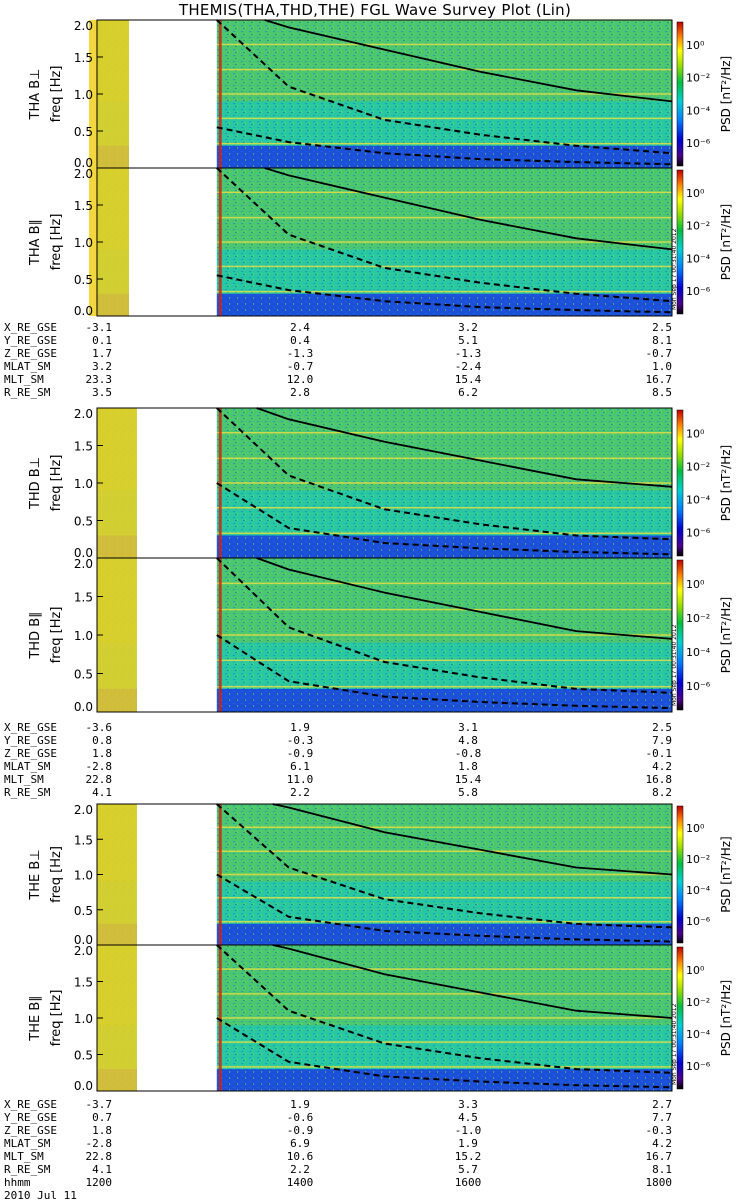 The image size is (750, 1200). What do you see at coordinates (300, 327) in the screenshot?
I see `ephemeris-value: 2.4` at bounding box center [300, 327].